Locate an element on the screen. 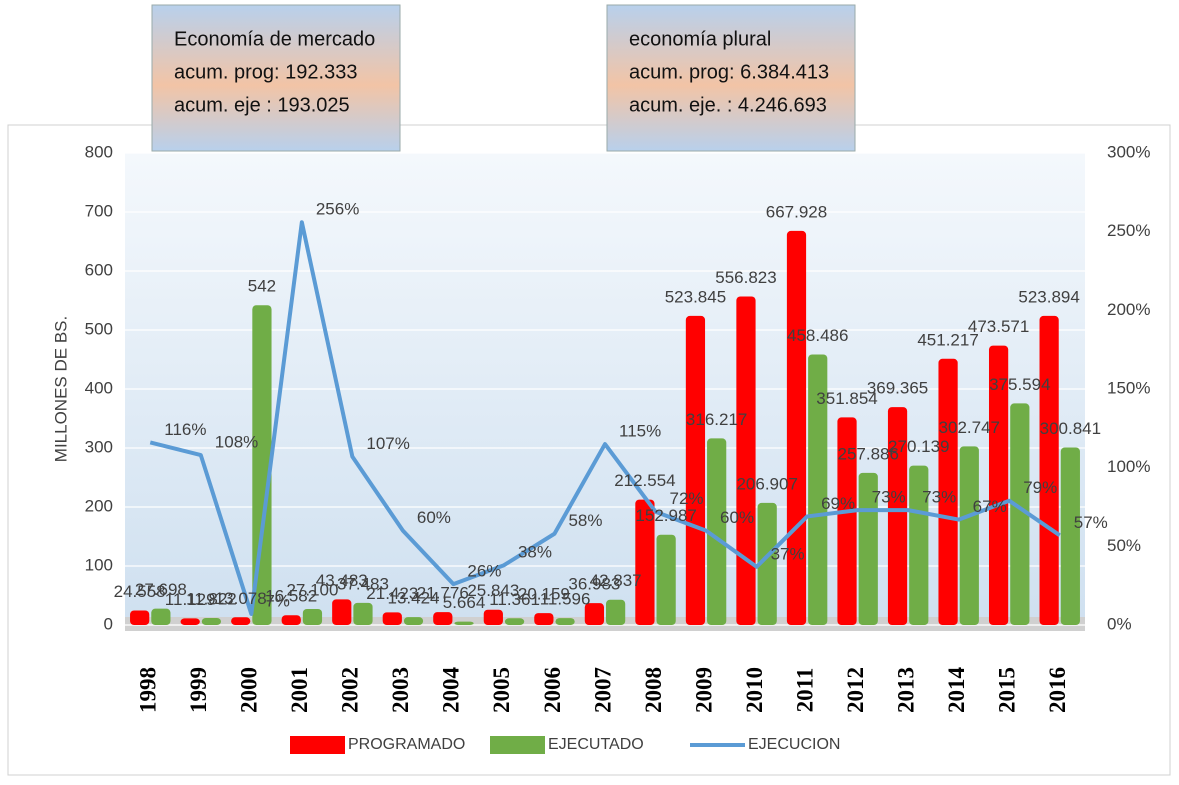  x-tick-label: 2016 is located at coordinates (1057, 690).